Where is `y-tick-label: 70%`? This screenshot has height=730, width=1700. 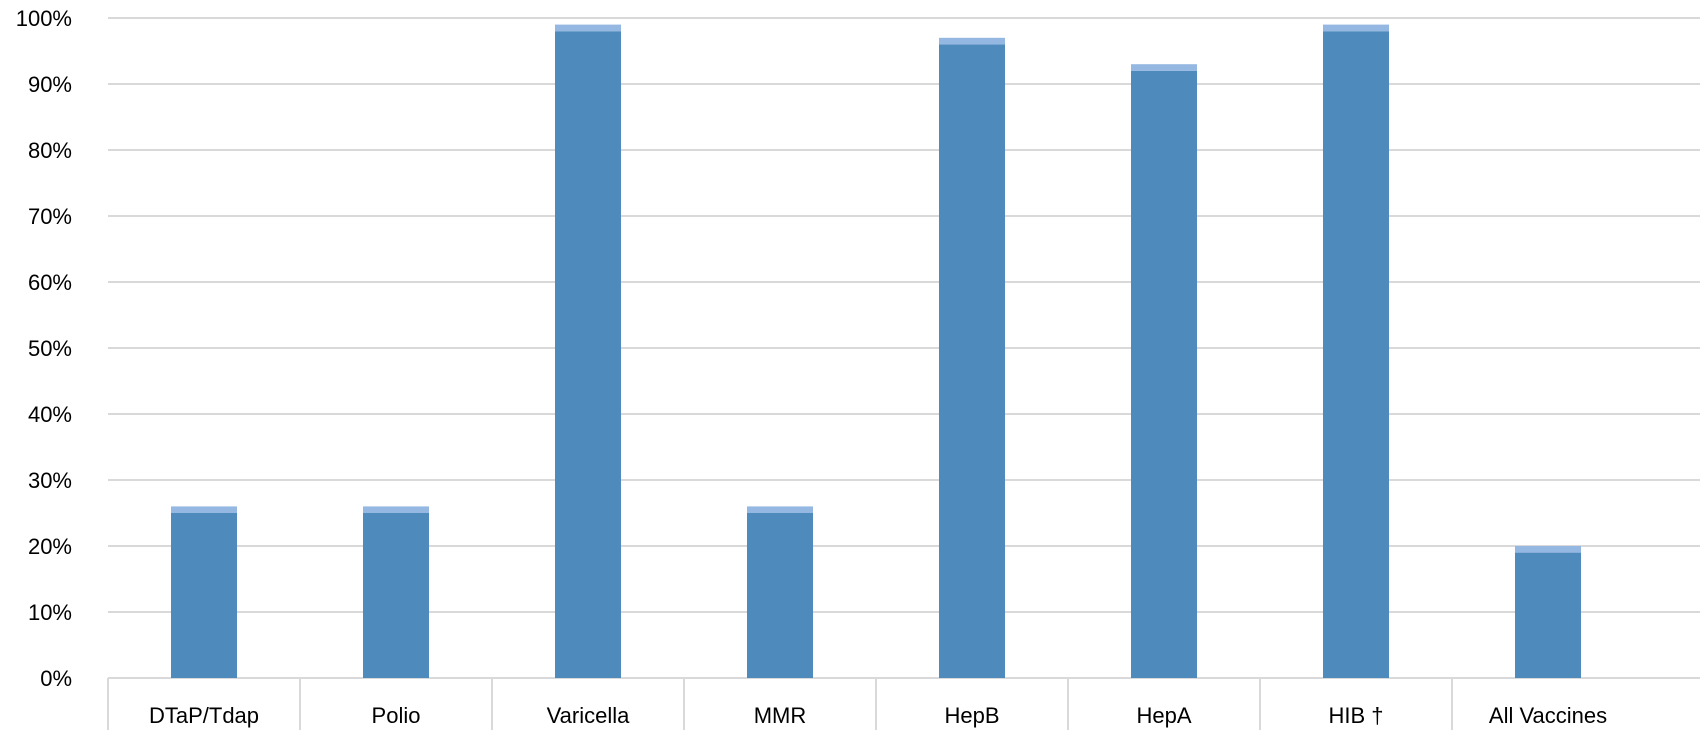
y-tick-label: 70% is located at coordinates (50, 216).